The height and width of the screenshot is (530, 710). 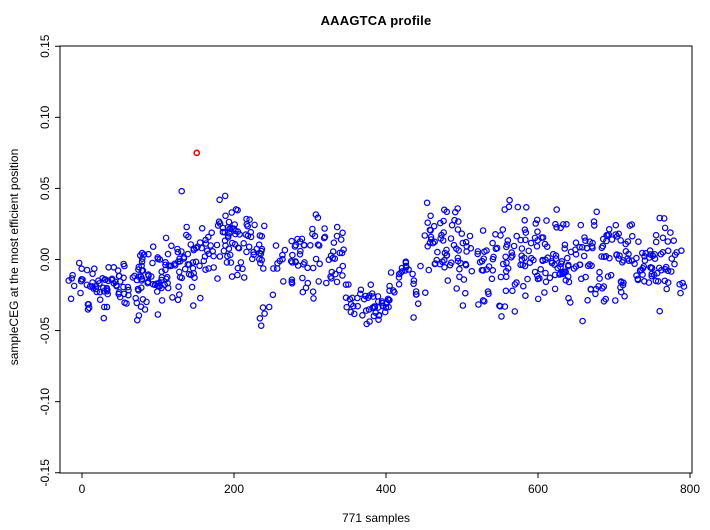 What do you see at coordinates (376, 20) in the screenshot?
I see `chart-title: AAAGTCA profile` at bounding box center [376, 20].